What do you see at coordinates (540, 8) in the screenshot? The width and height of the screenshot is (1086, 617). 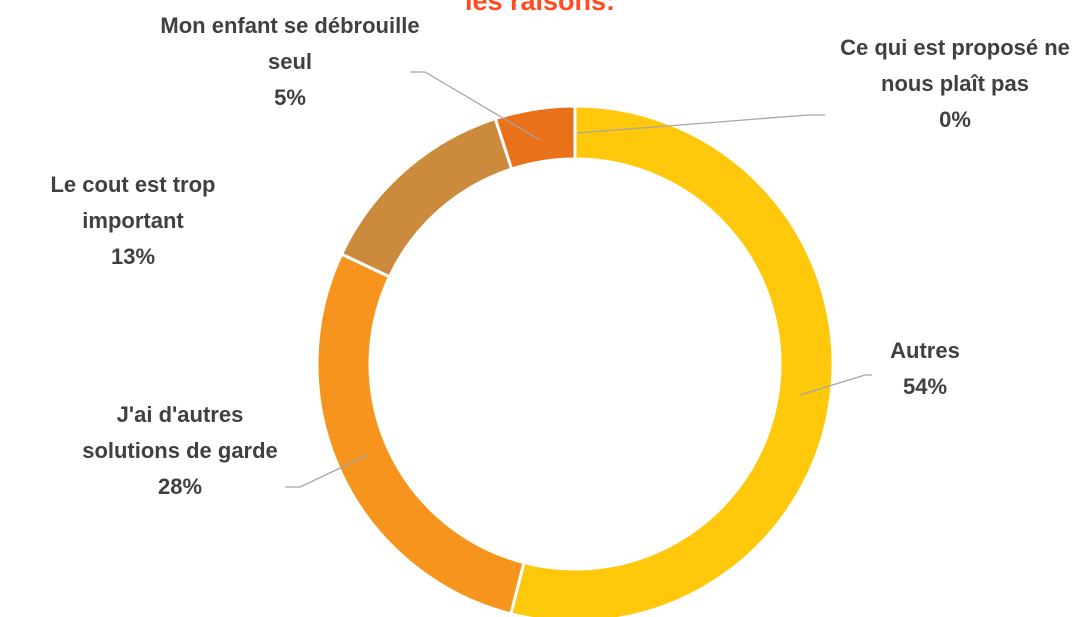 I see `chart-title: les raisons:` at bounding box center [540, 8].